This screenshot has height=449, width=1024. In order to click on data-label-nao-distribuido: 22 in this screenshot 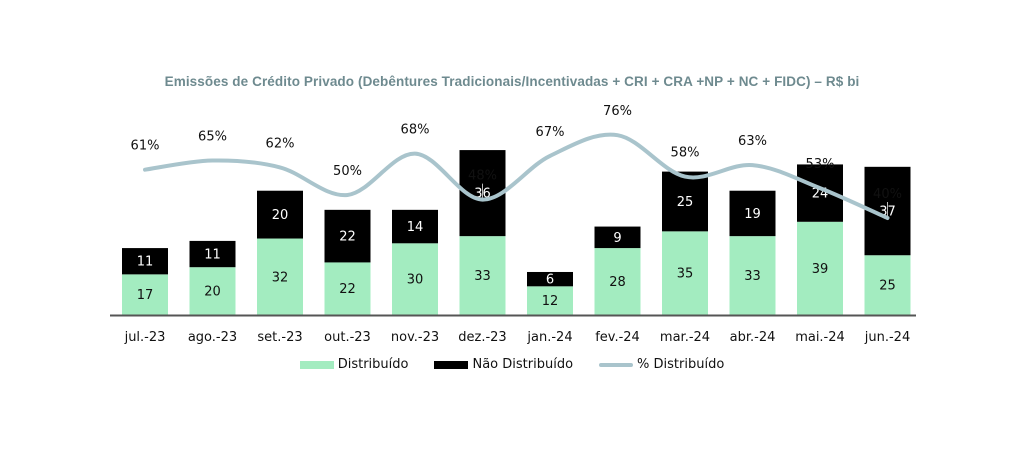, I will do `click(347, 237)`.